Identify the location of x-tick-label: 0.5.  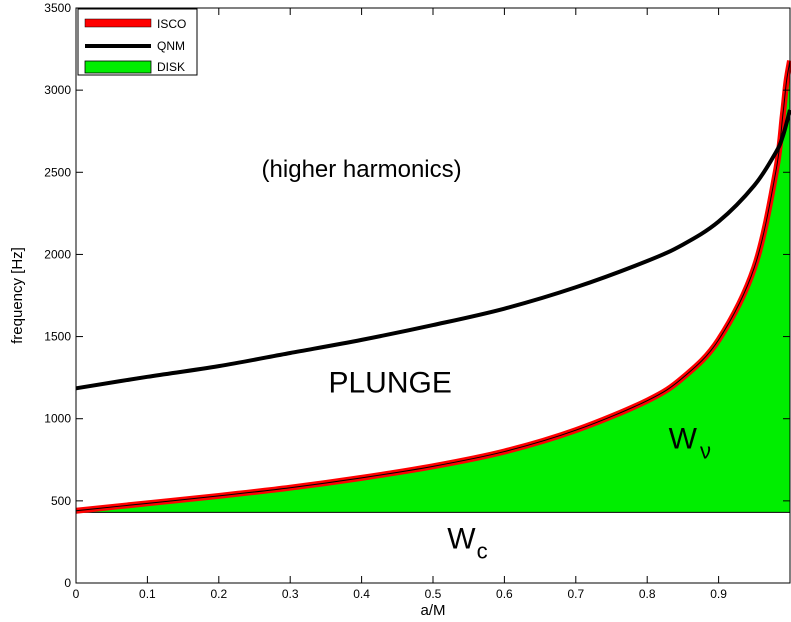
(433, 594).